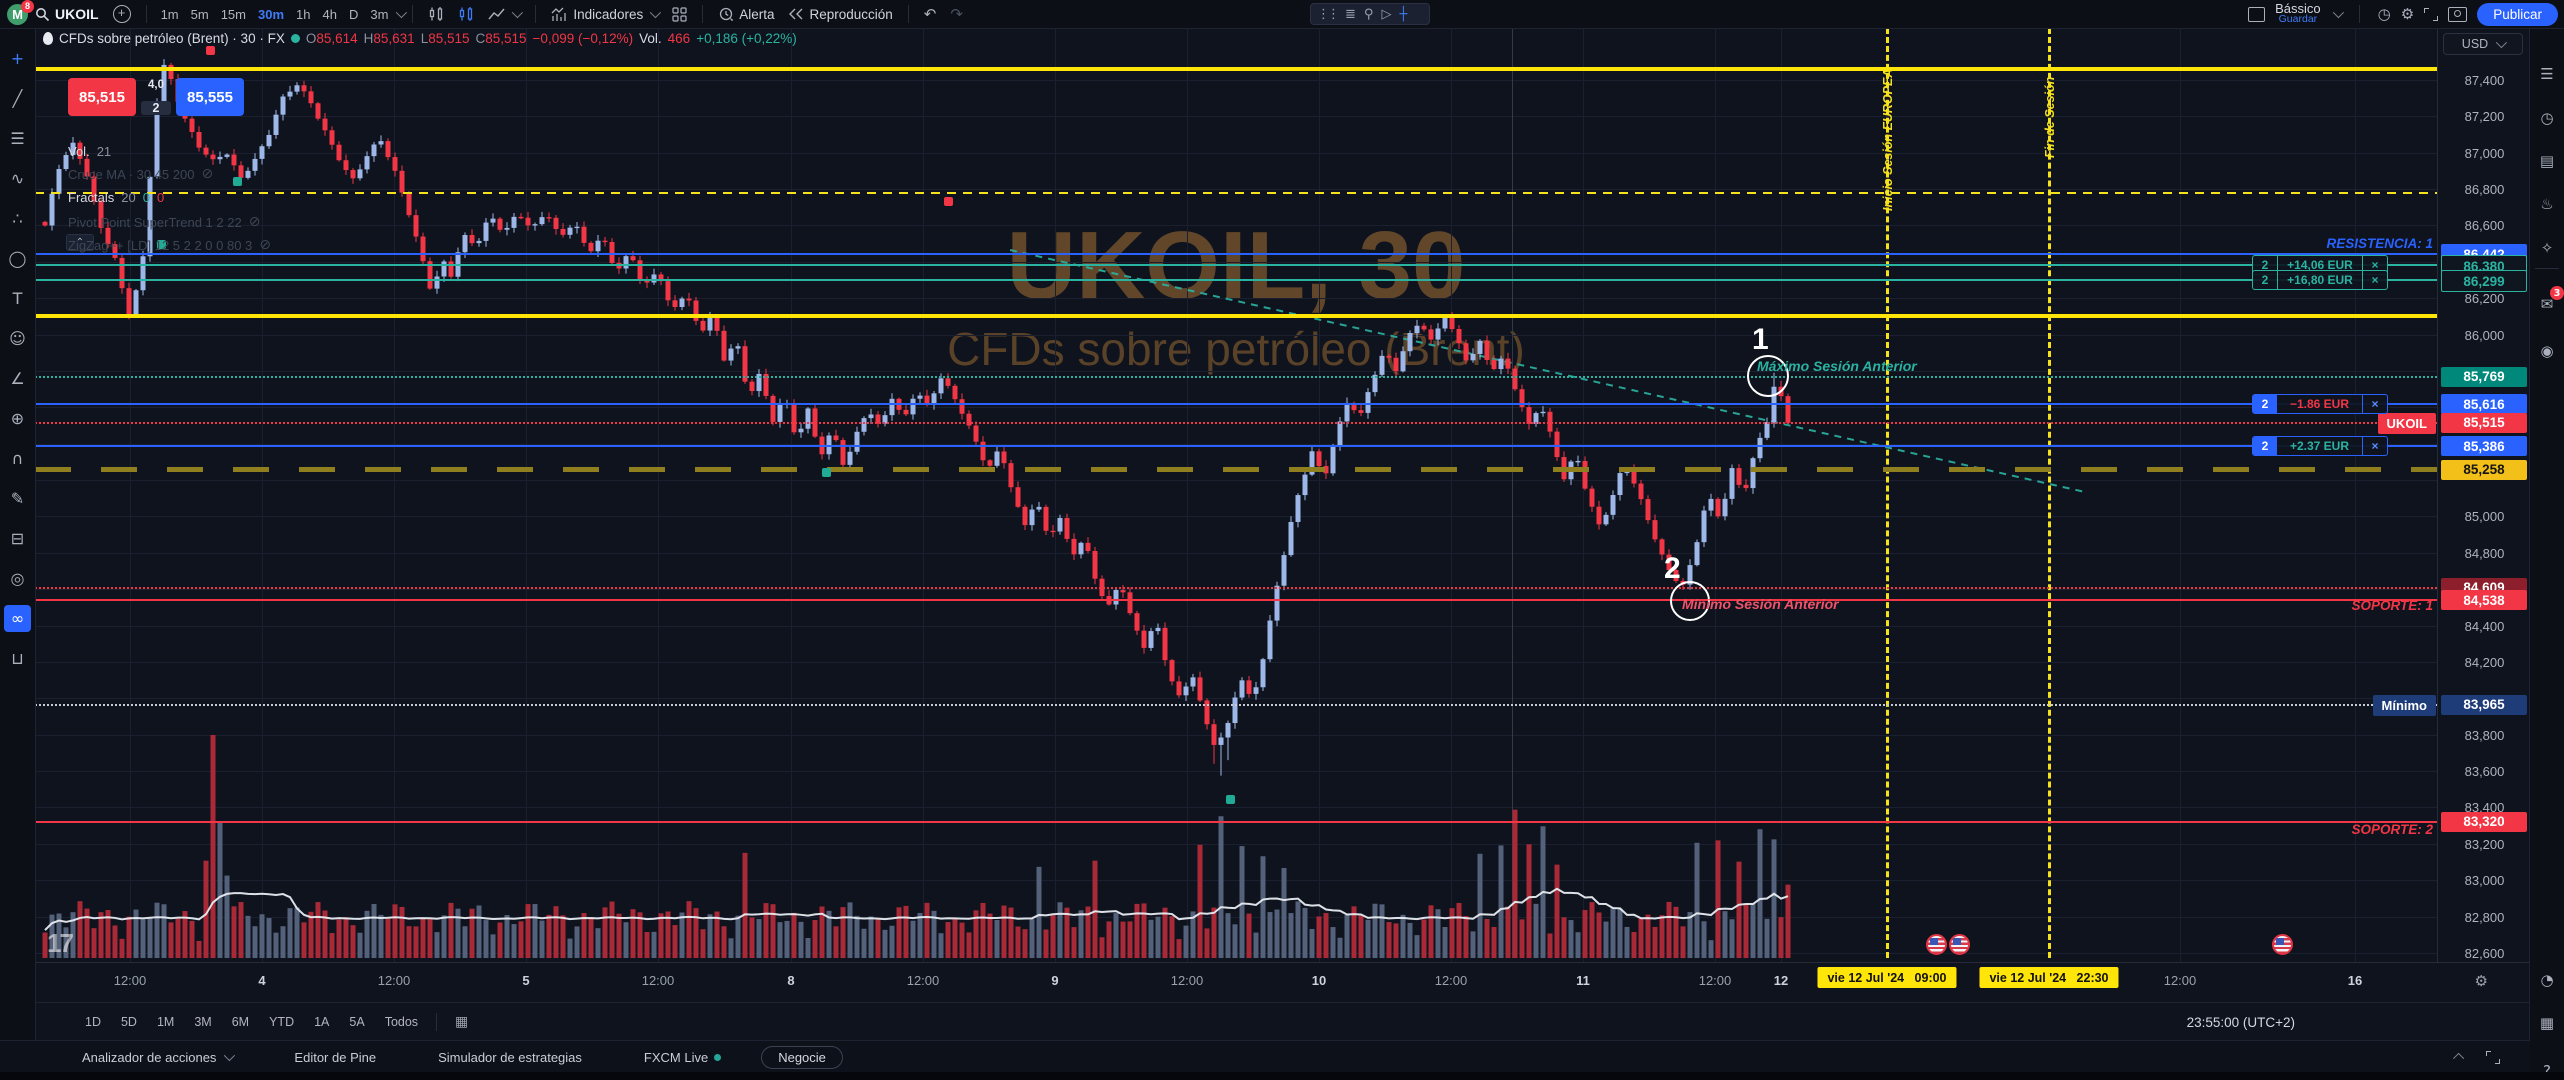  What do you see at coordinates (116, 197) in the screenshot?
I see `indicator-row: Fractals 20 0 0` at bounding box center [116, 197].